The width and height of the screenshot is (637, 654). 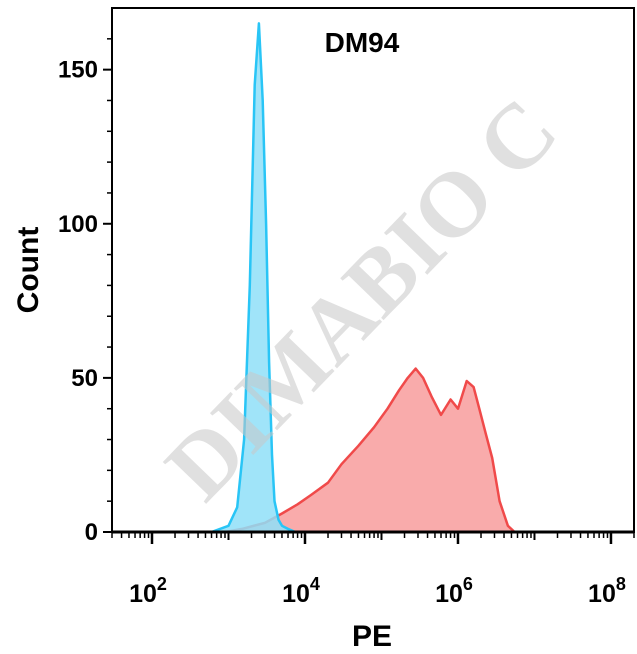 What do you see at coordinates (84, 378) in the screenshot?
I see `y-tick-label-1: 50` at bounding box center [84, 378].